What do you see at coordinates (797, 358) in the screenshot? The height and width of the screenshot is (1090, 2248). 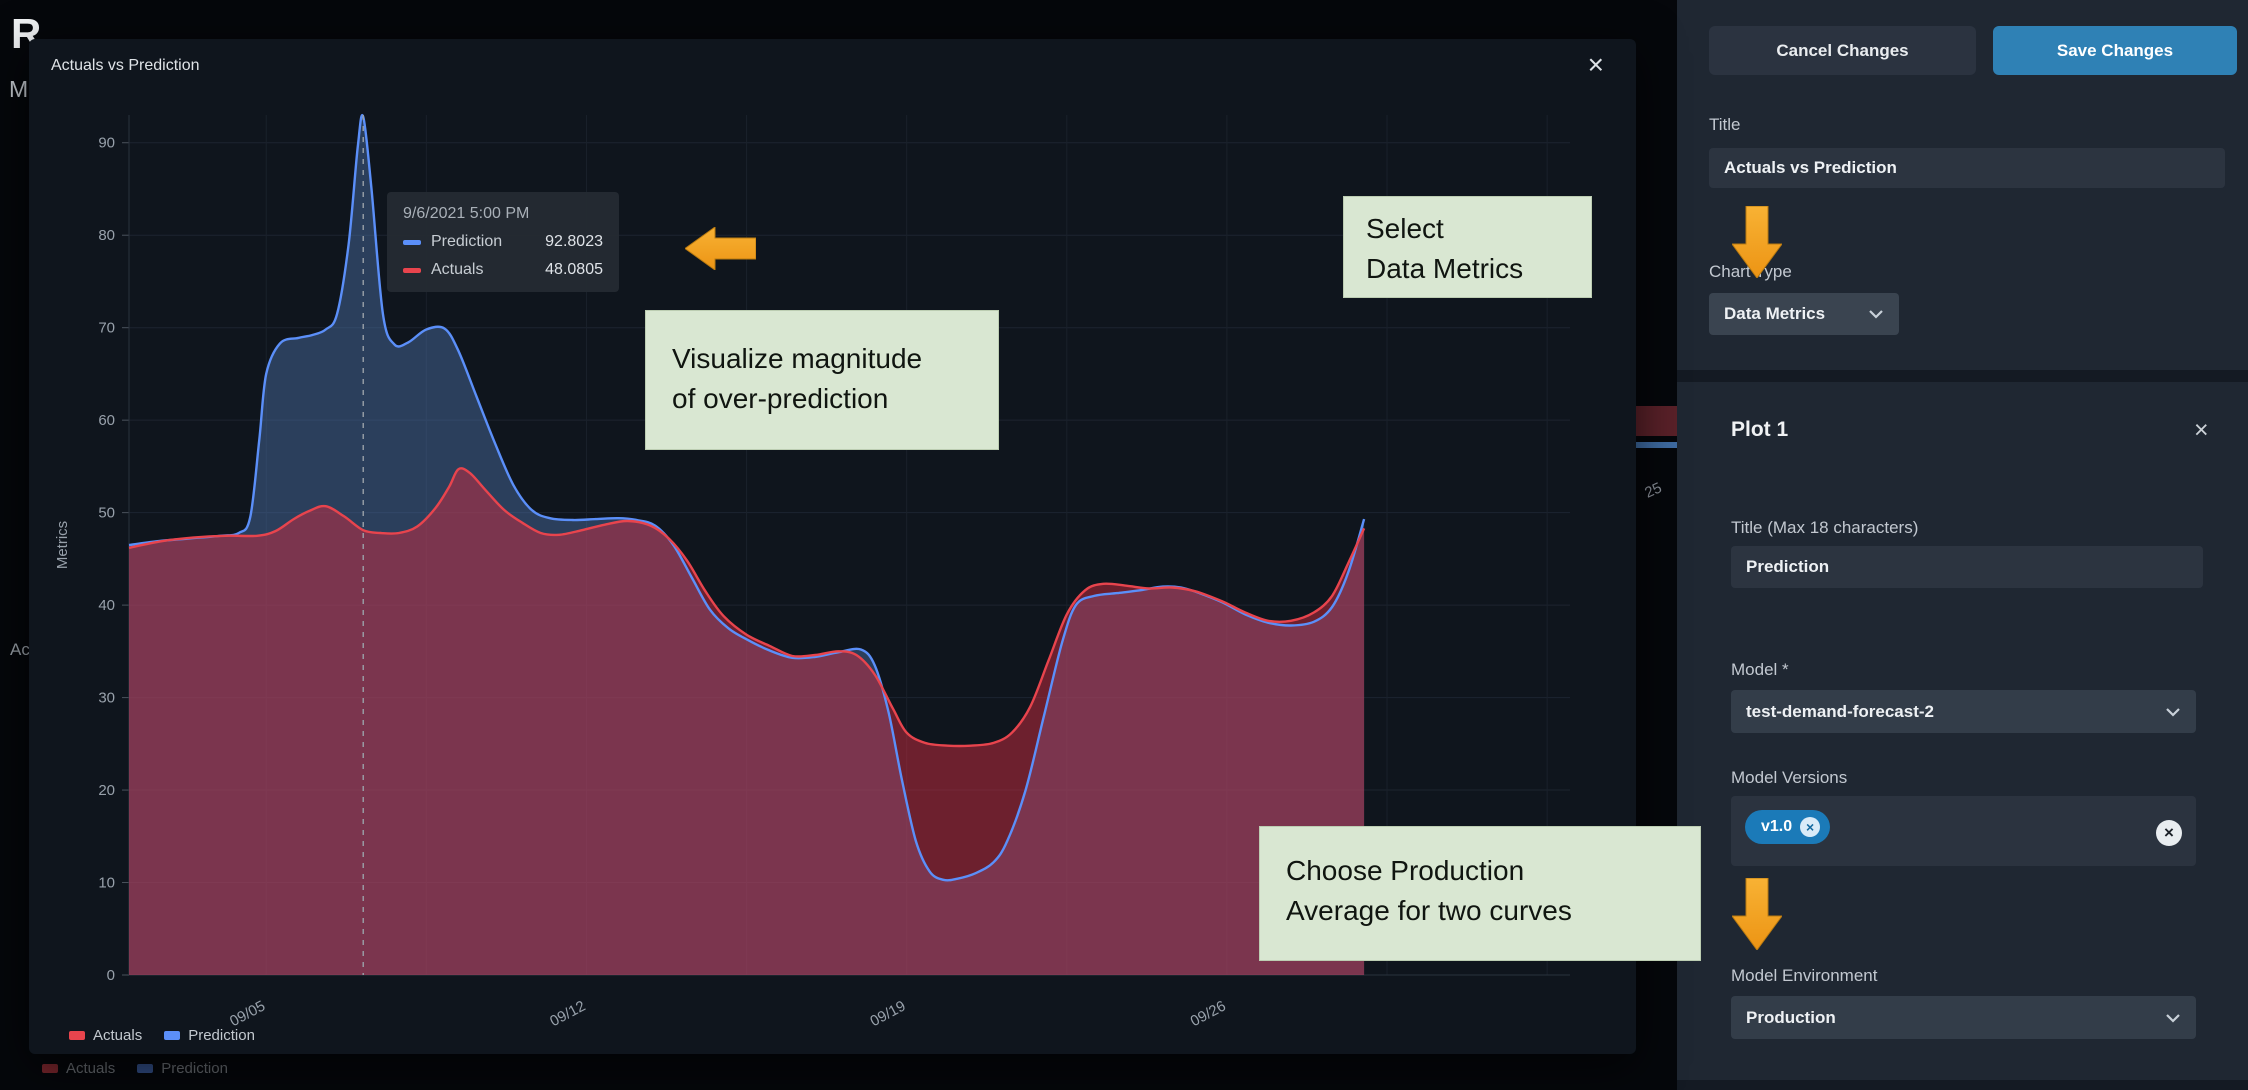 I see `annotation-line: Visualize magnitude` at bounding box center [797, 358].